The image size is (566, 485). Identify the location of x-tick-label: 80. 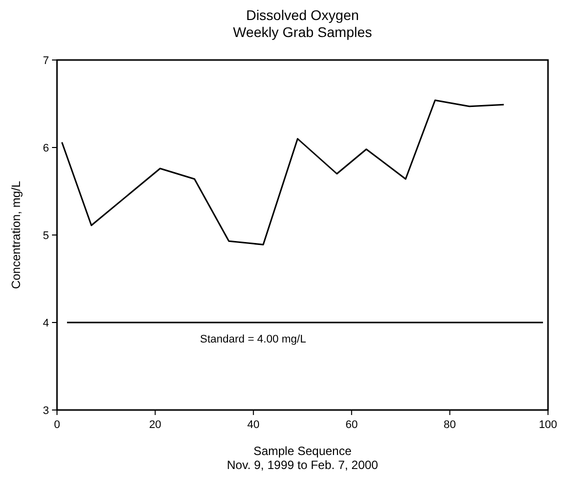
(450, 425).